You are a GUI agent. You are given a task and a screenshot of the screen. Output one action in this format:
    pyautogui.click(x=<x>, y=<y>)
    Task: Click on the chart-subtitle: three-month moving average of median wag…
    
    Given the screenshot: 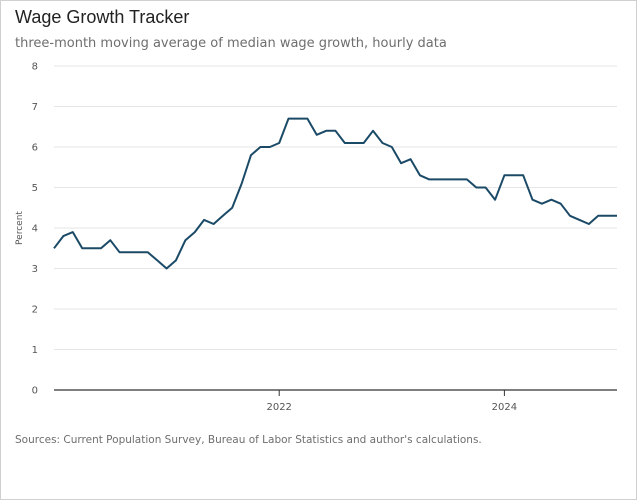 What is the action you would take?
    pyautogui.click(x=231, y=43)
    